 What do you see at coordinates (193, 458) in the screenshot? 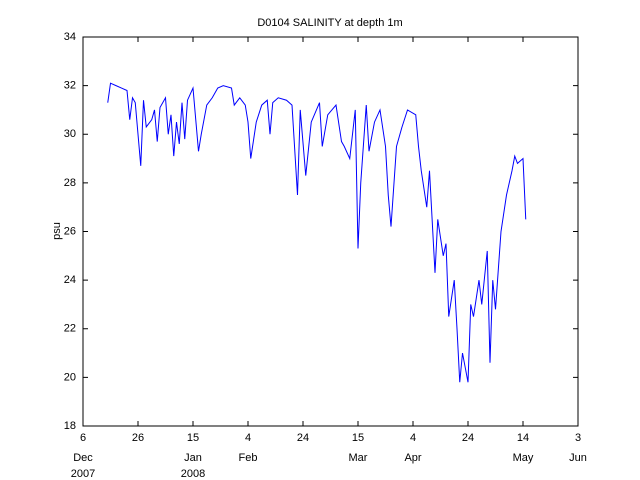
I see `x-tick-month: Jan` at bounding box center [193, 458].